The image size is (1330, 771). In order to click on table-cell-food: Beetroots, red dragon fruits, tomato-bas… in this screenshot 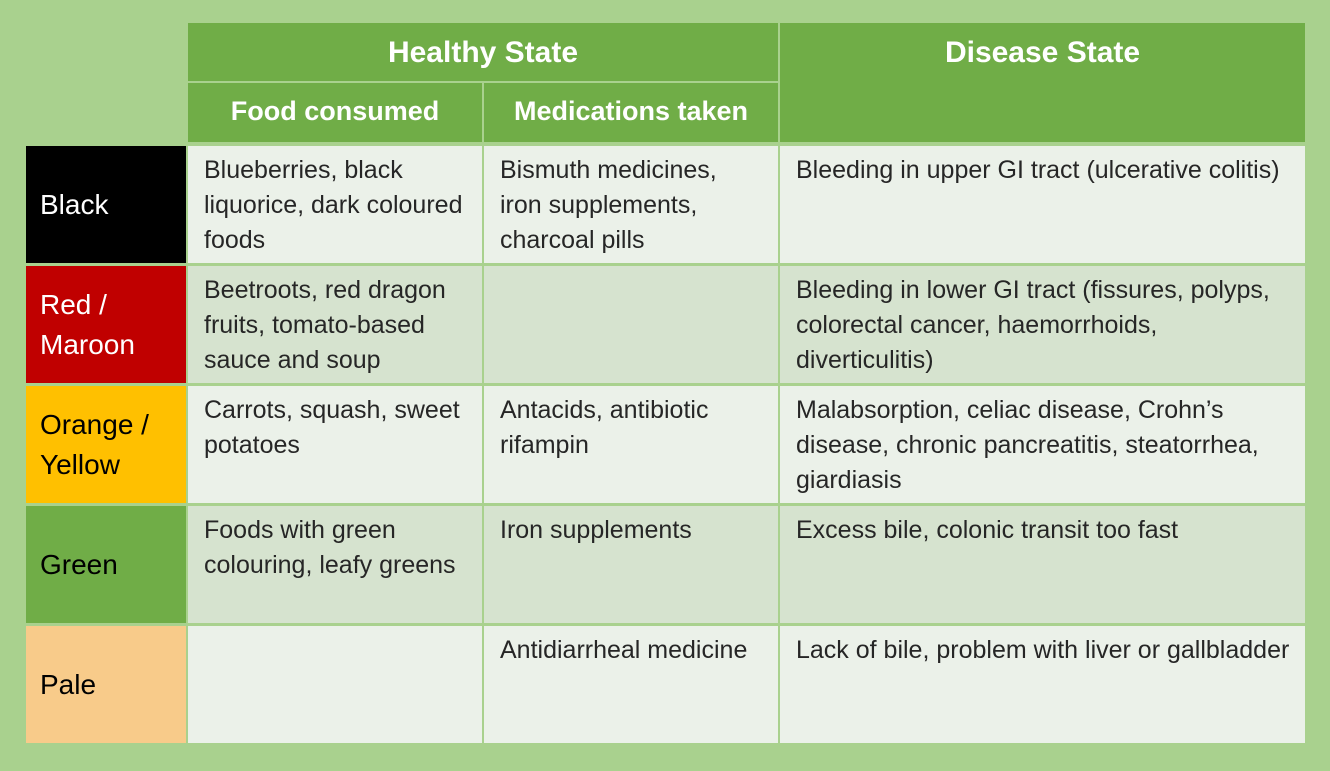, I will do `click(335, 324)`.